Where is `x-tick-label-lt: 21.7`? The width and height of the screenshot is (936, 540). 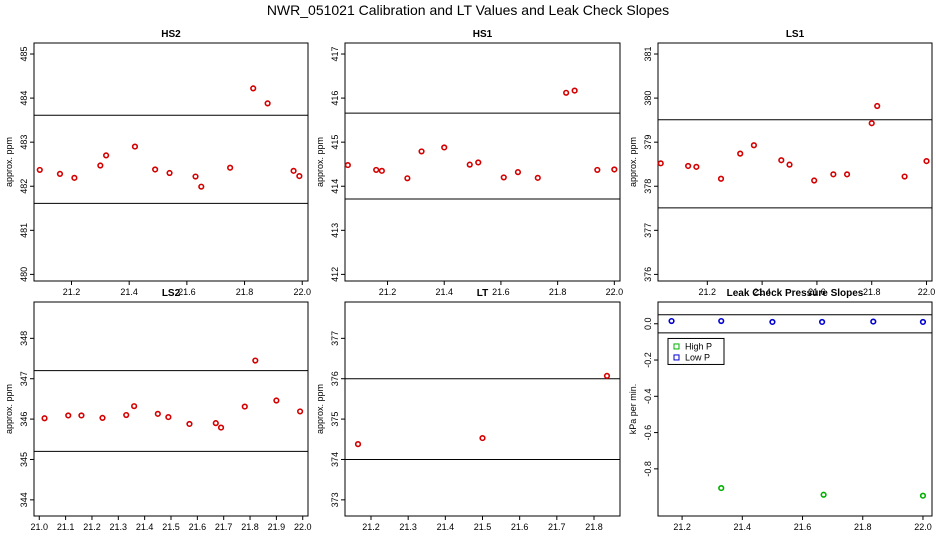 x-tick-label-lt: 21.7 is located at coordinates (557, 527).